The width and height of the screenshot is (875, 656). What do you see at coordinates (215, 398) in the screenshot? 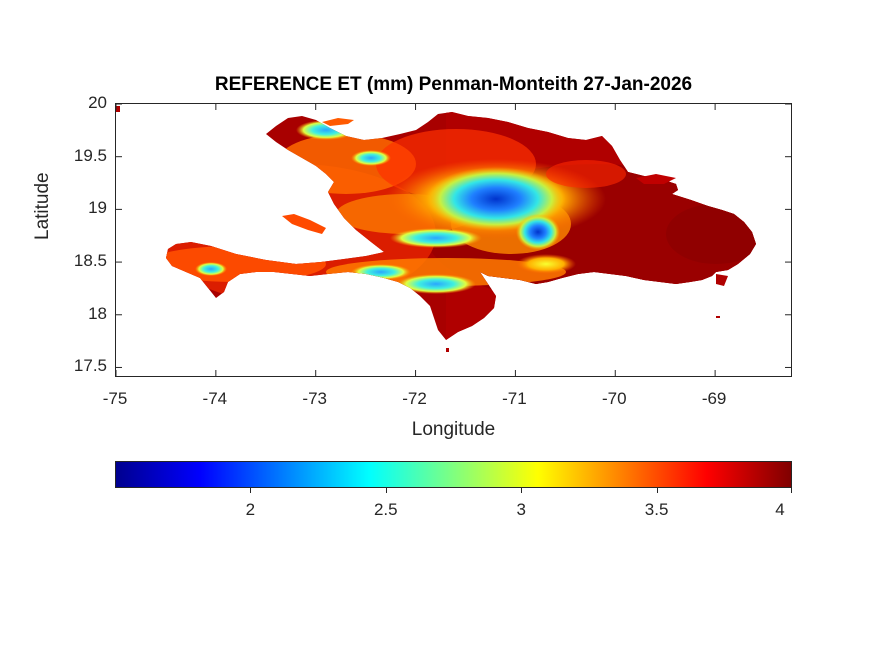
I see `x-tick-label: -74` at bounding box center [215, 398].